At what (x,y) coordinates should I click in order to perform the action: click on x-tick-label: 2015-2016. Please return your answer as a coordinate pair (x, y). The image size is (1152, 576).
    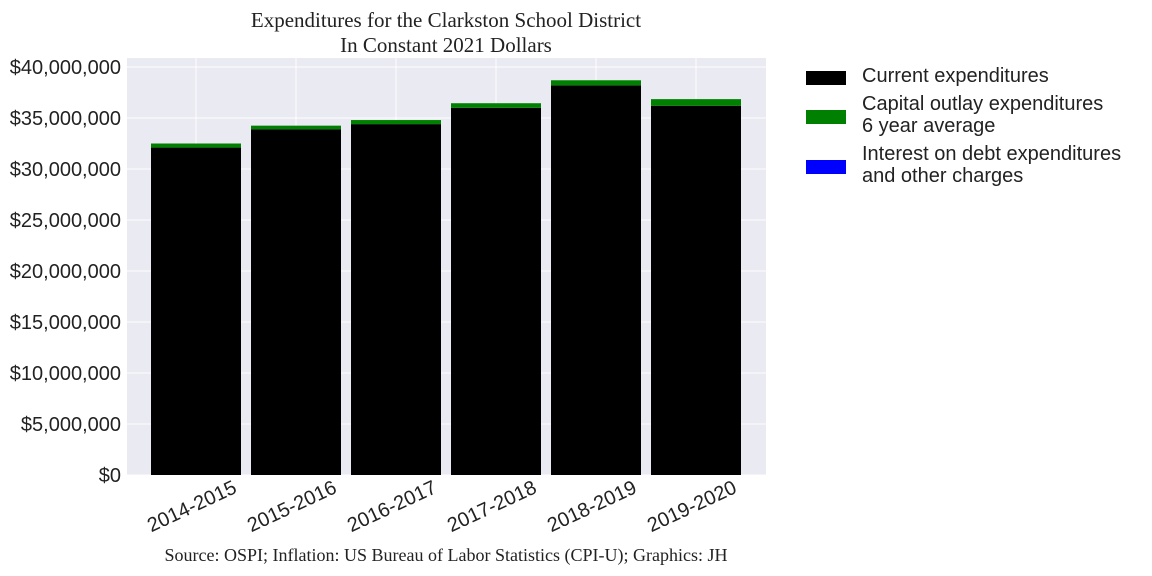
    Looking at the image, I should click on (292, 507).